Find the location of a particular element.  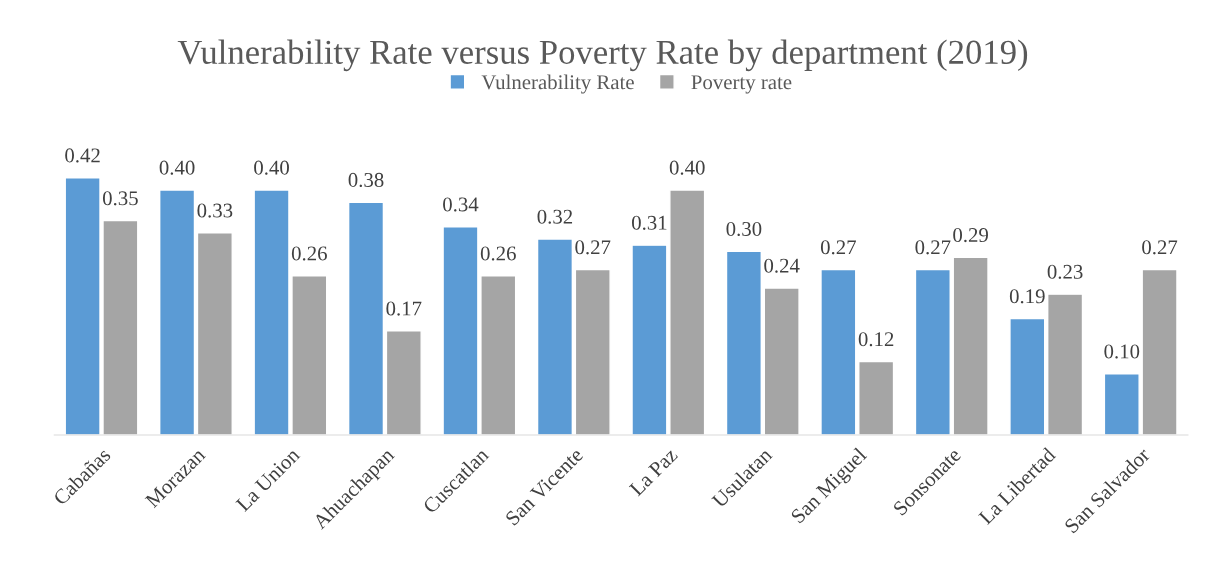

data-label: 0.35 is located at coordinates (120, 198).